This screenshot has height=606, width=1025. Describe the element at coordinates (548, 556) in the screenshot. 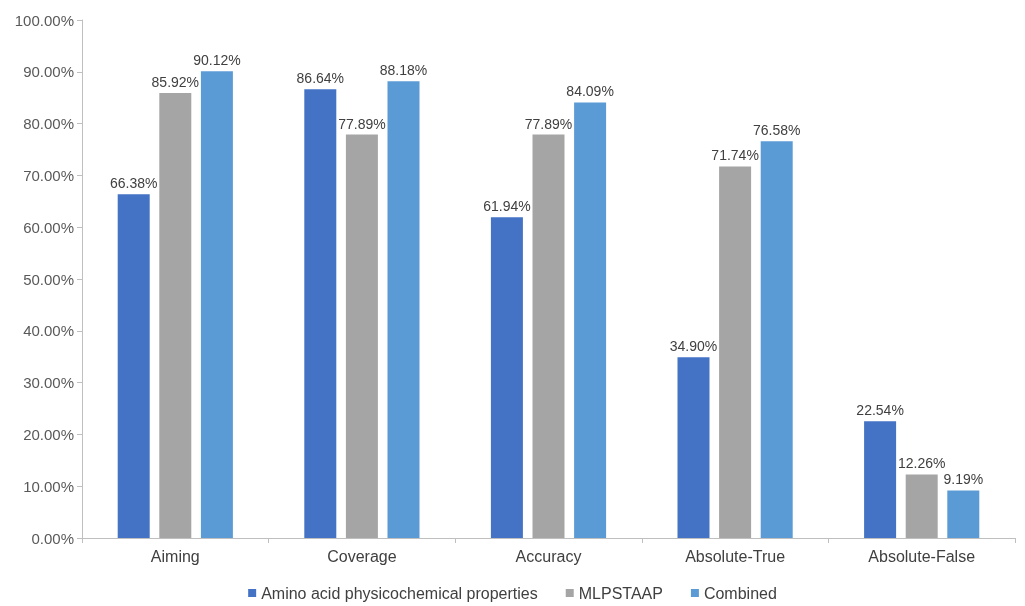

I see `x-tick-label: Accuracy` at that location.